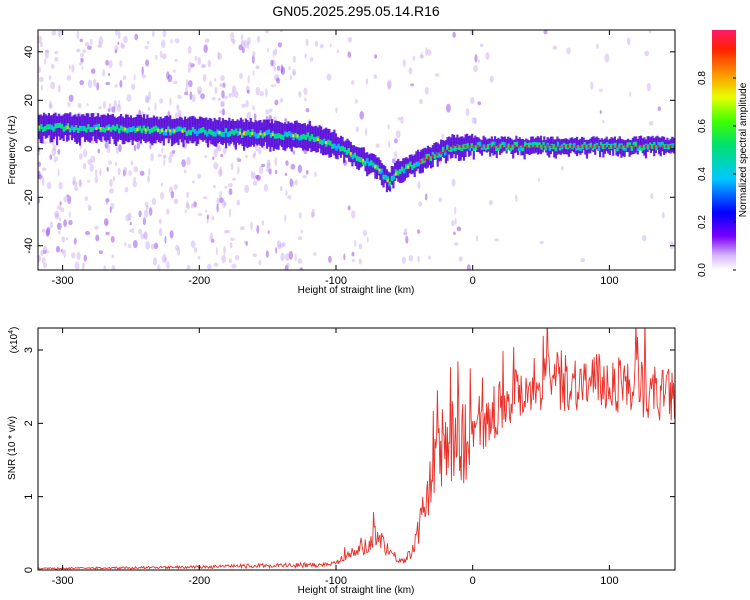  What do you see at coordinates (29, 197) in the screenshot?
I see `y-tick-label: -20` at bounding box center [29, 197].